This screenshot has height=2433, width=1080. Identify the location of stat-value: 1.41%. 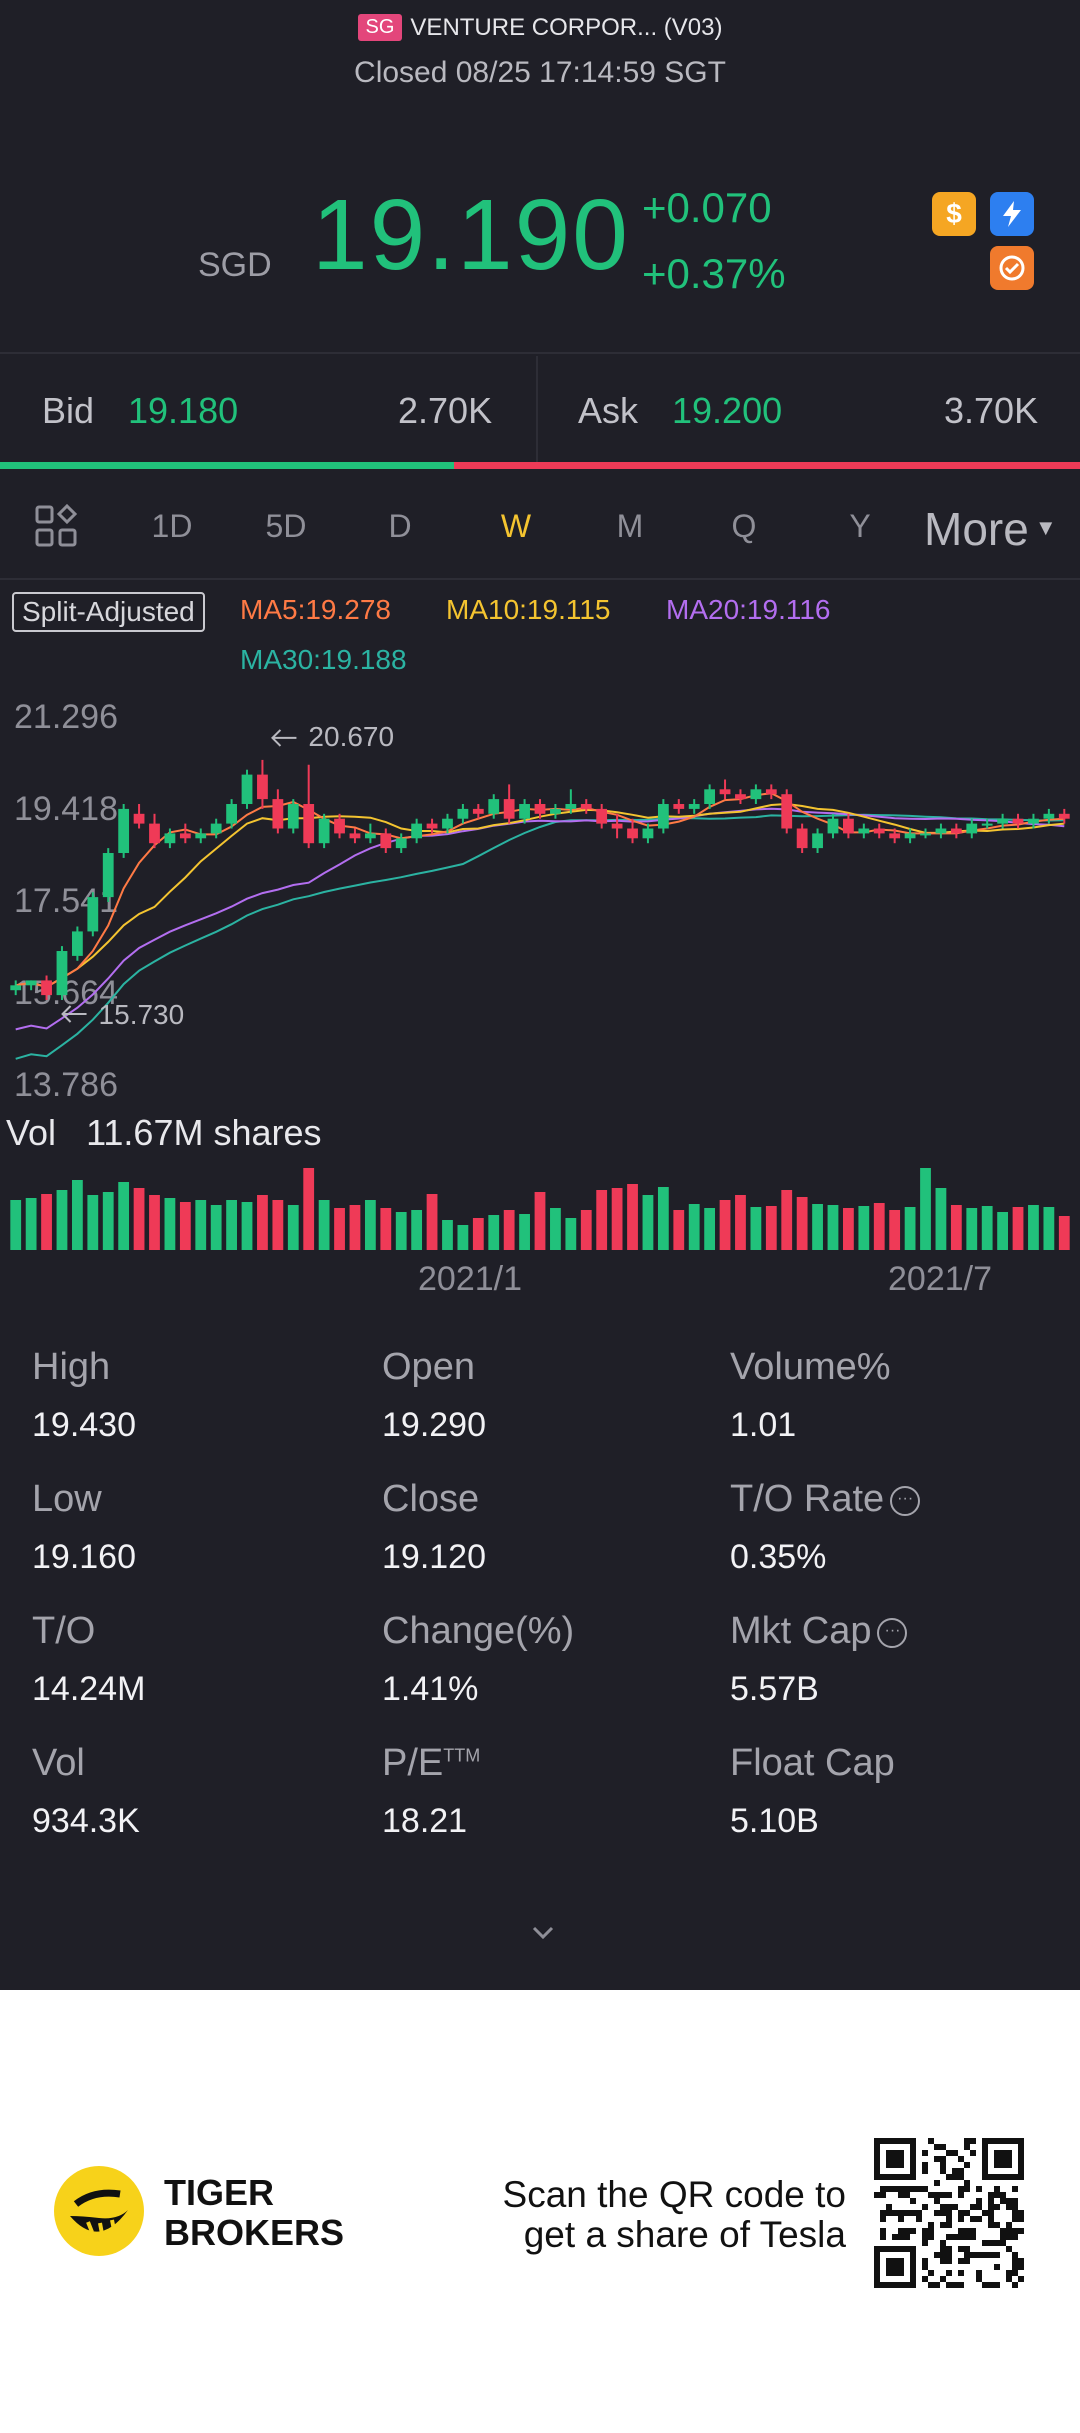
(430, 1689).